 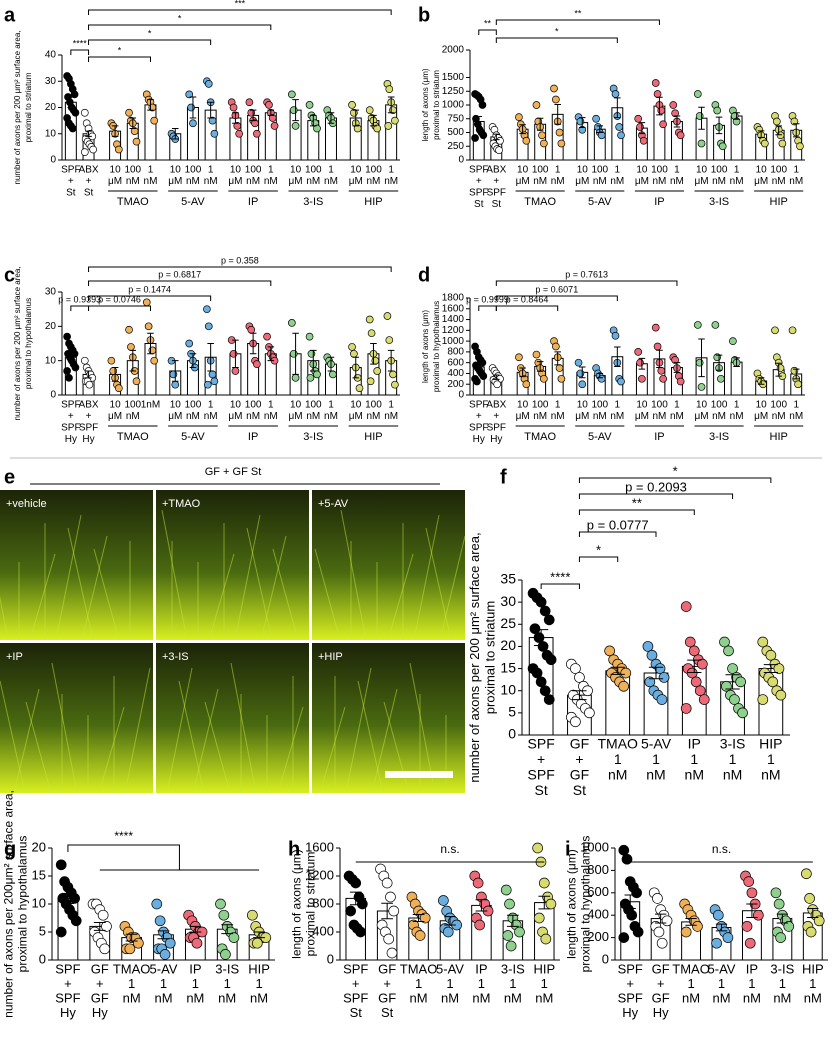 I want to click on group-label: HIP, so click(x=779, y=202).